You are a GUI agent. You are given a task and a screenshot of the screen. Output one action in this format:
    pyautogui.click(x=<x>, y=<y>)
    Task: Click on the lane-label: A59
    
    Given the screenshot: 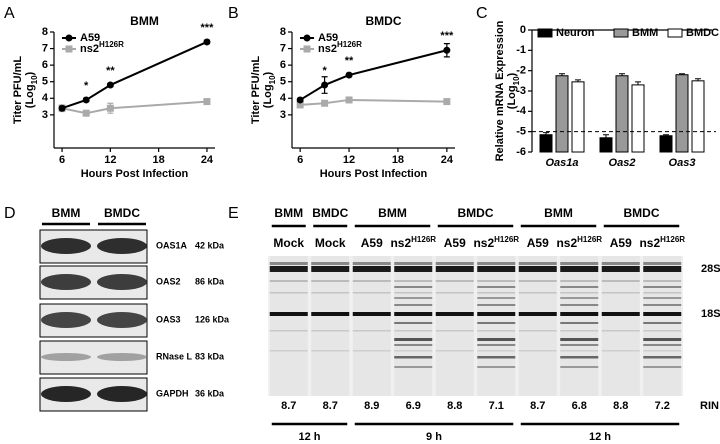 What is the action you would take?
    pyautogui.click(x=621, y=243)
    